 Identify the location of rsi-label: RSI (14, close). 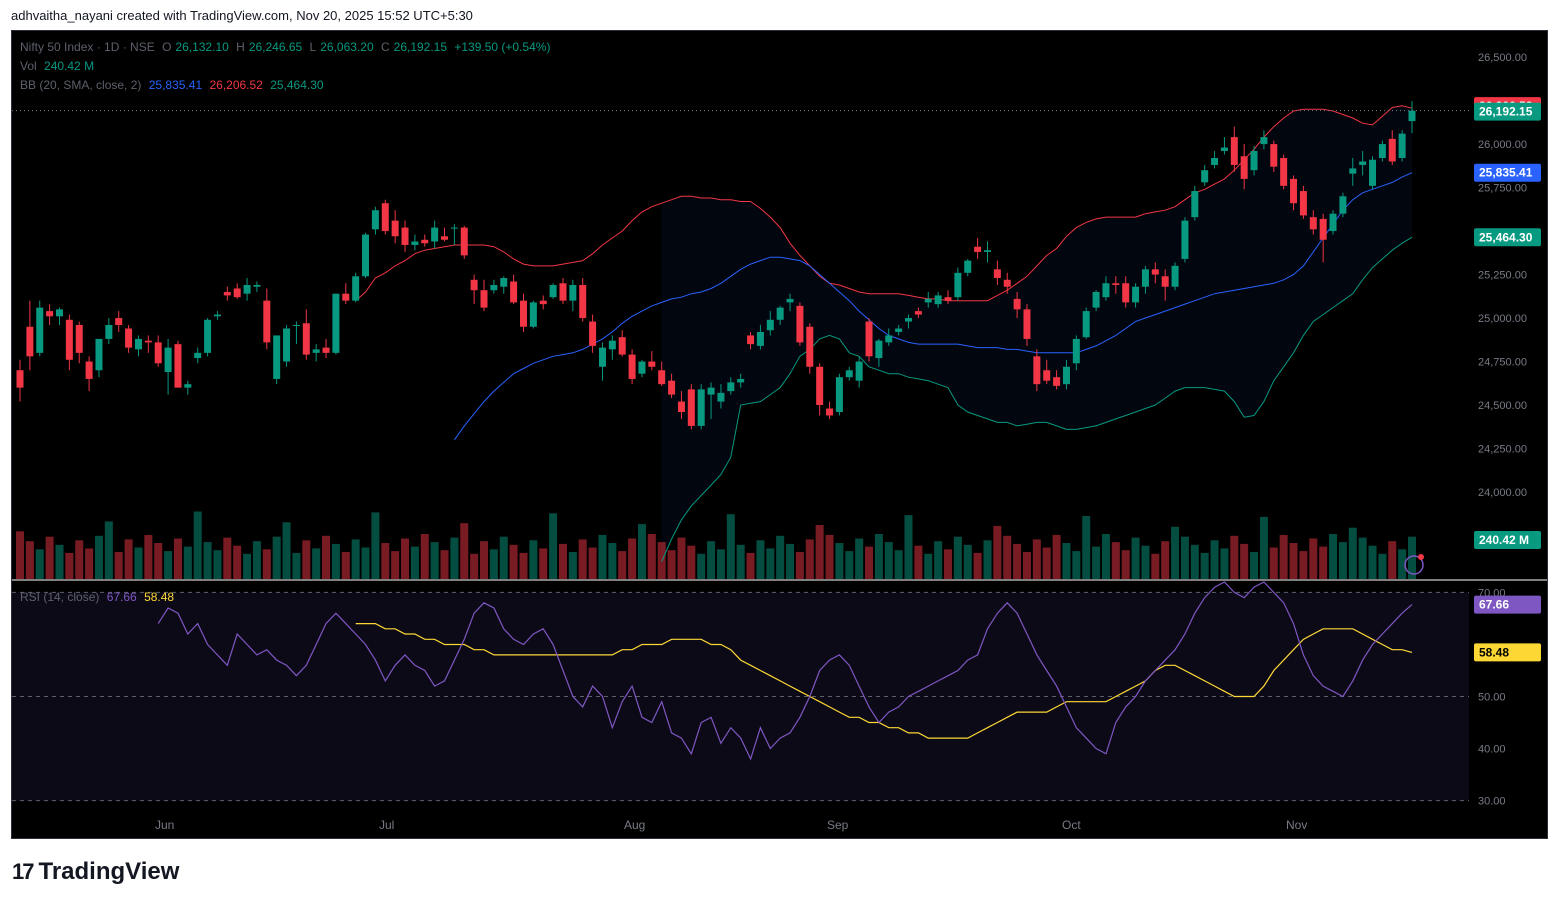
(60, 597).